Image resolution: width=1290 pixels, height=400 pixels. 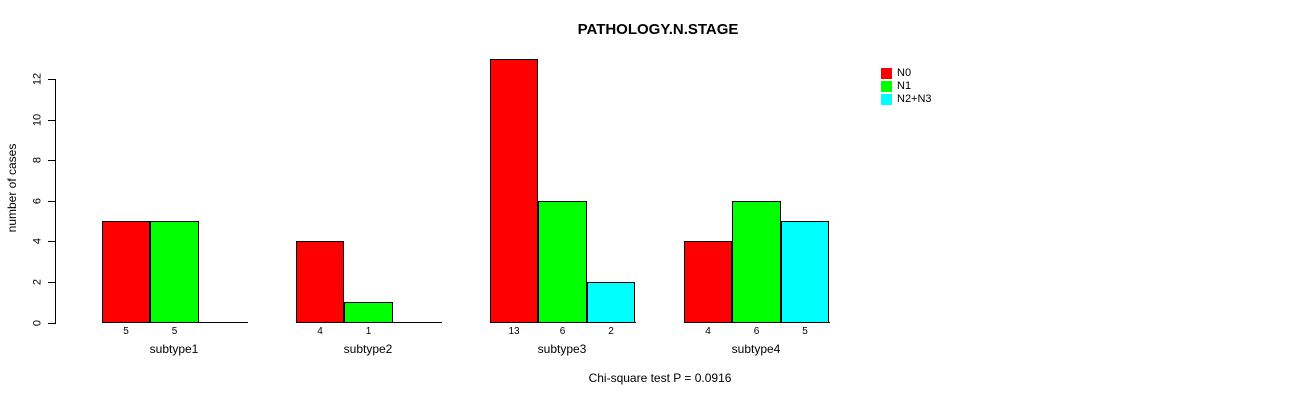 What do you see at coordinates (368, 349) in the screenshot?
I see `category-label-subtype2: subtype2` at bounding box center [368, 349].